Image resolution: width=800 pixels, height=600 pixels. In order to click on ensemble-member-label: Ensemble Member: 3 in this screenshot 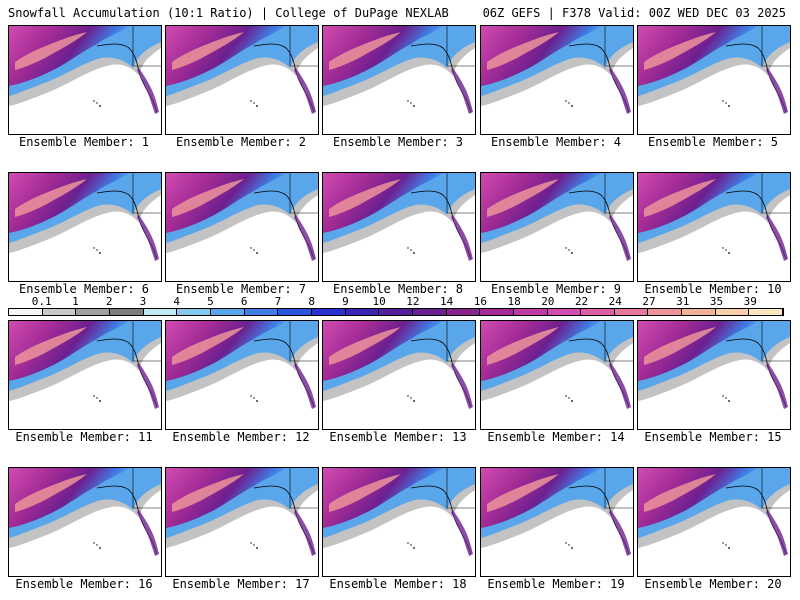, I will do `click(398, 142)`.